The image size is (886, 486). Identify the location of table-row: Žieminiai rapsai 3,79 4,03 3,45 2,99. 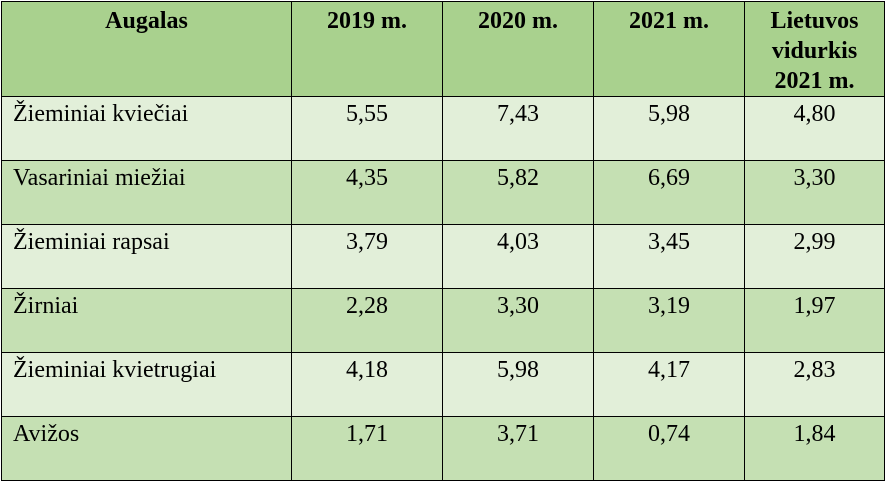
(443, 256).